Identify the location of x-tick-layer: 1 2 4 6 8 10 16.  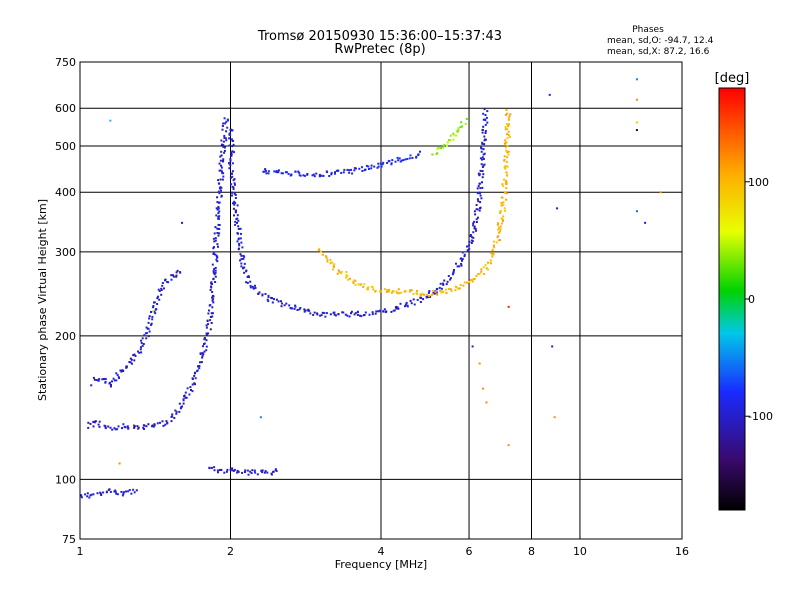
(383, 551).